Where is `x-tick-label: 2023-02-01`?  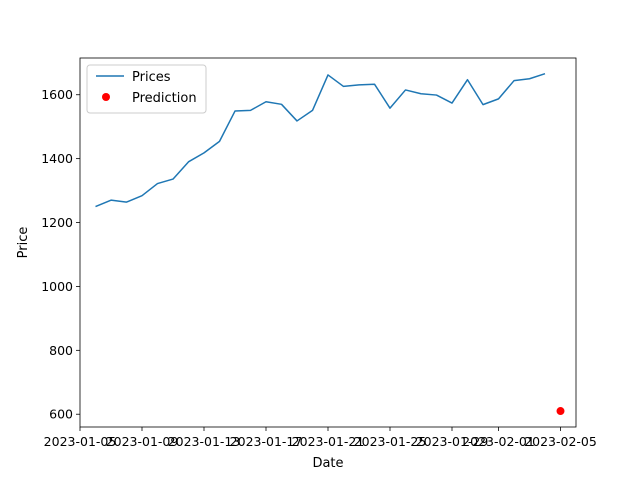
x-tick-label: 2023-02-01 is located at coordinates (498, 441).